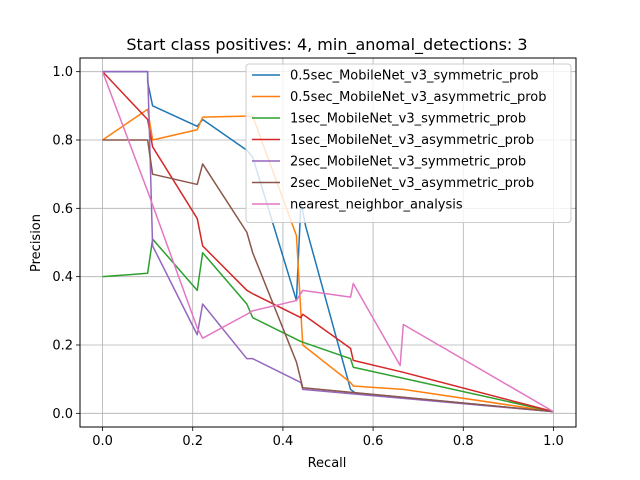 Image resolution: width=640 pixels, height=480 pixels. What do you see at coordinates (412, 140) in the screenshot?
I see `legend-label: 1sec_MobileNet_v3_asymmetric_prob` at bounding box center [412, 140].